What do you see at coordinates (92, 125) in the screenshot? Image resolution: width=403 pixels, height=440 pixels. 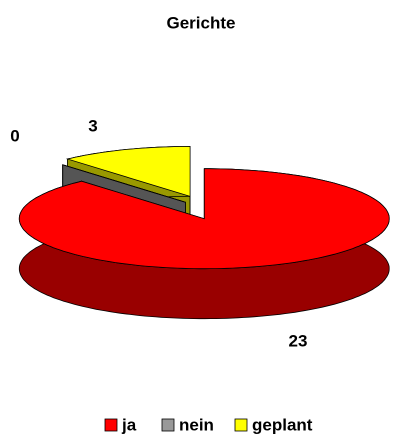 I see `data-label: 3` at bounding box center [92, 125].